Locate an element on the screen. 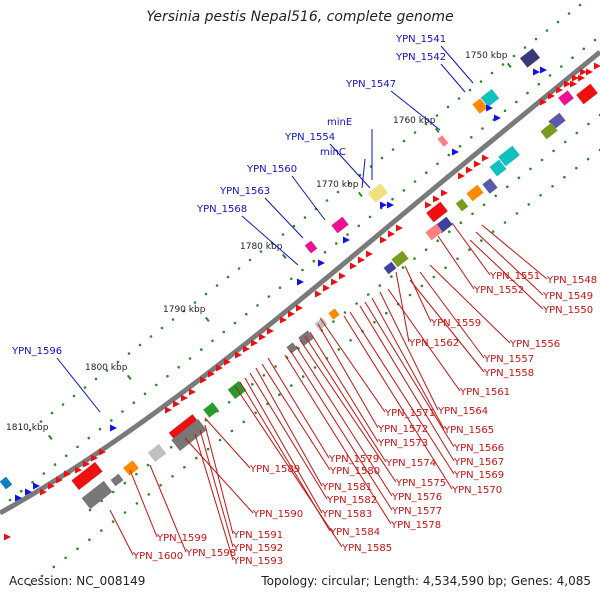 This screenshot has width=600, height=600. gene-label-inner: YPN_1598 is located at coordinates (210, 553).